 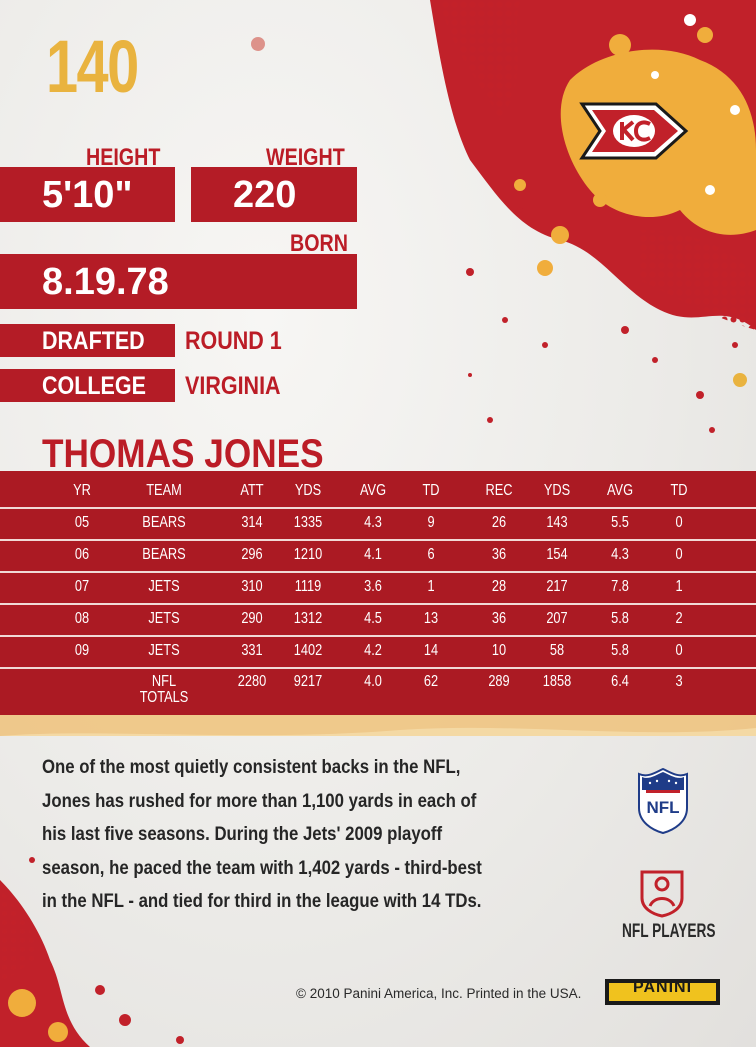 What do you see at coordinates (123, 157) in the screenshot?
I see `height-label: HEIGHT` at bounding box center [123, 157].